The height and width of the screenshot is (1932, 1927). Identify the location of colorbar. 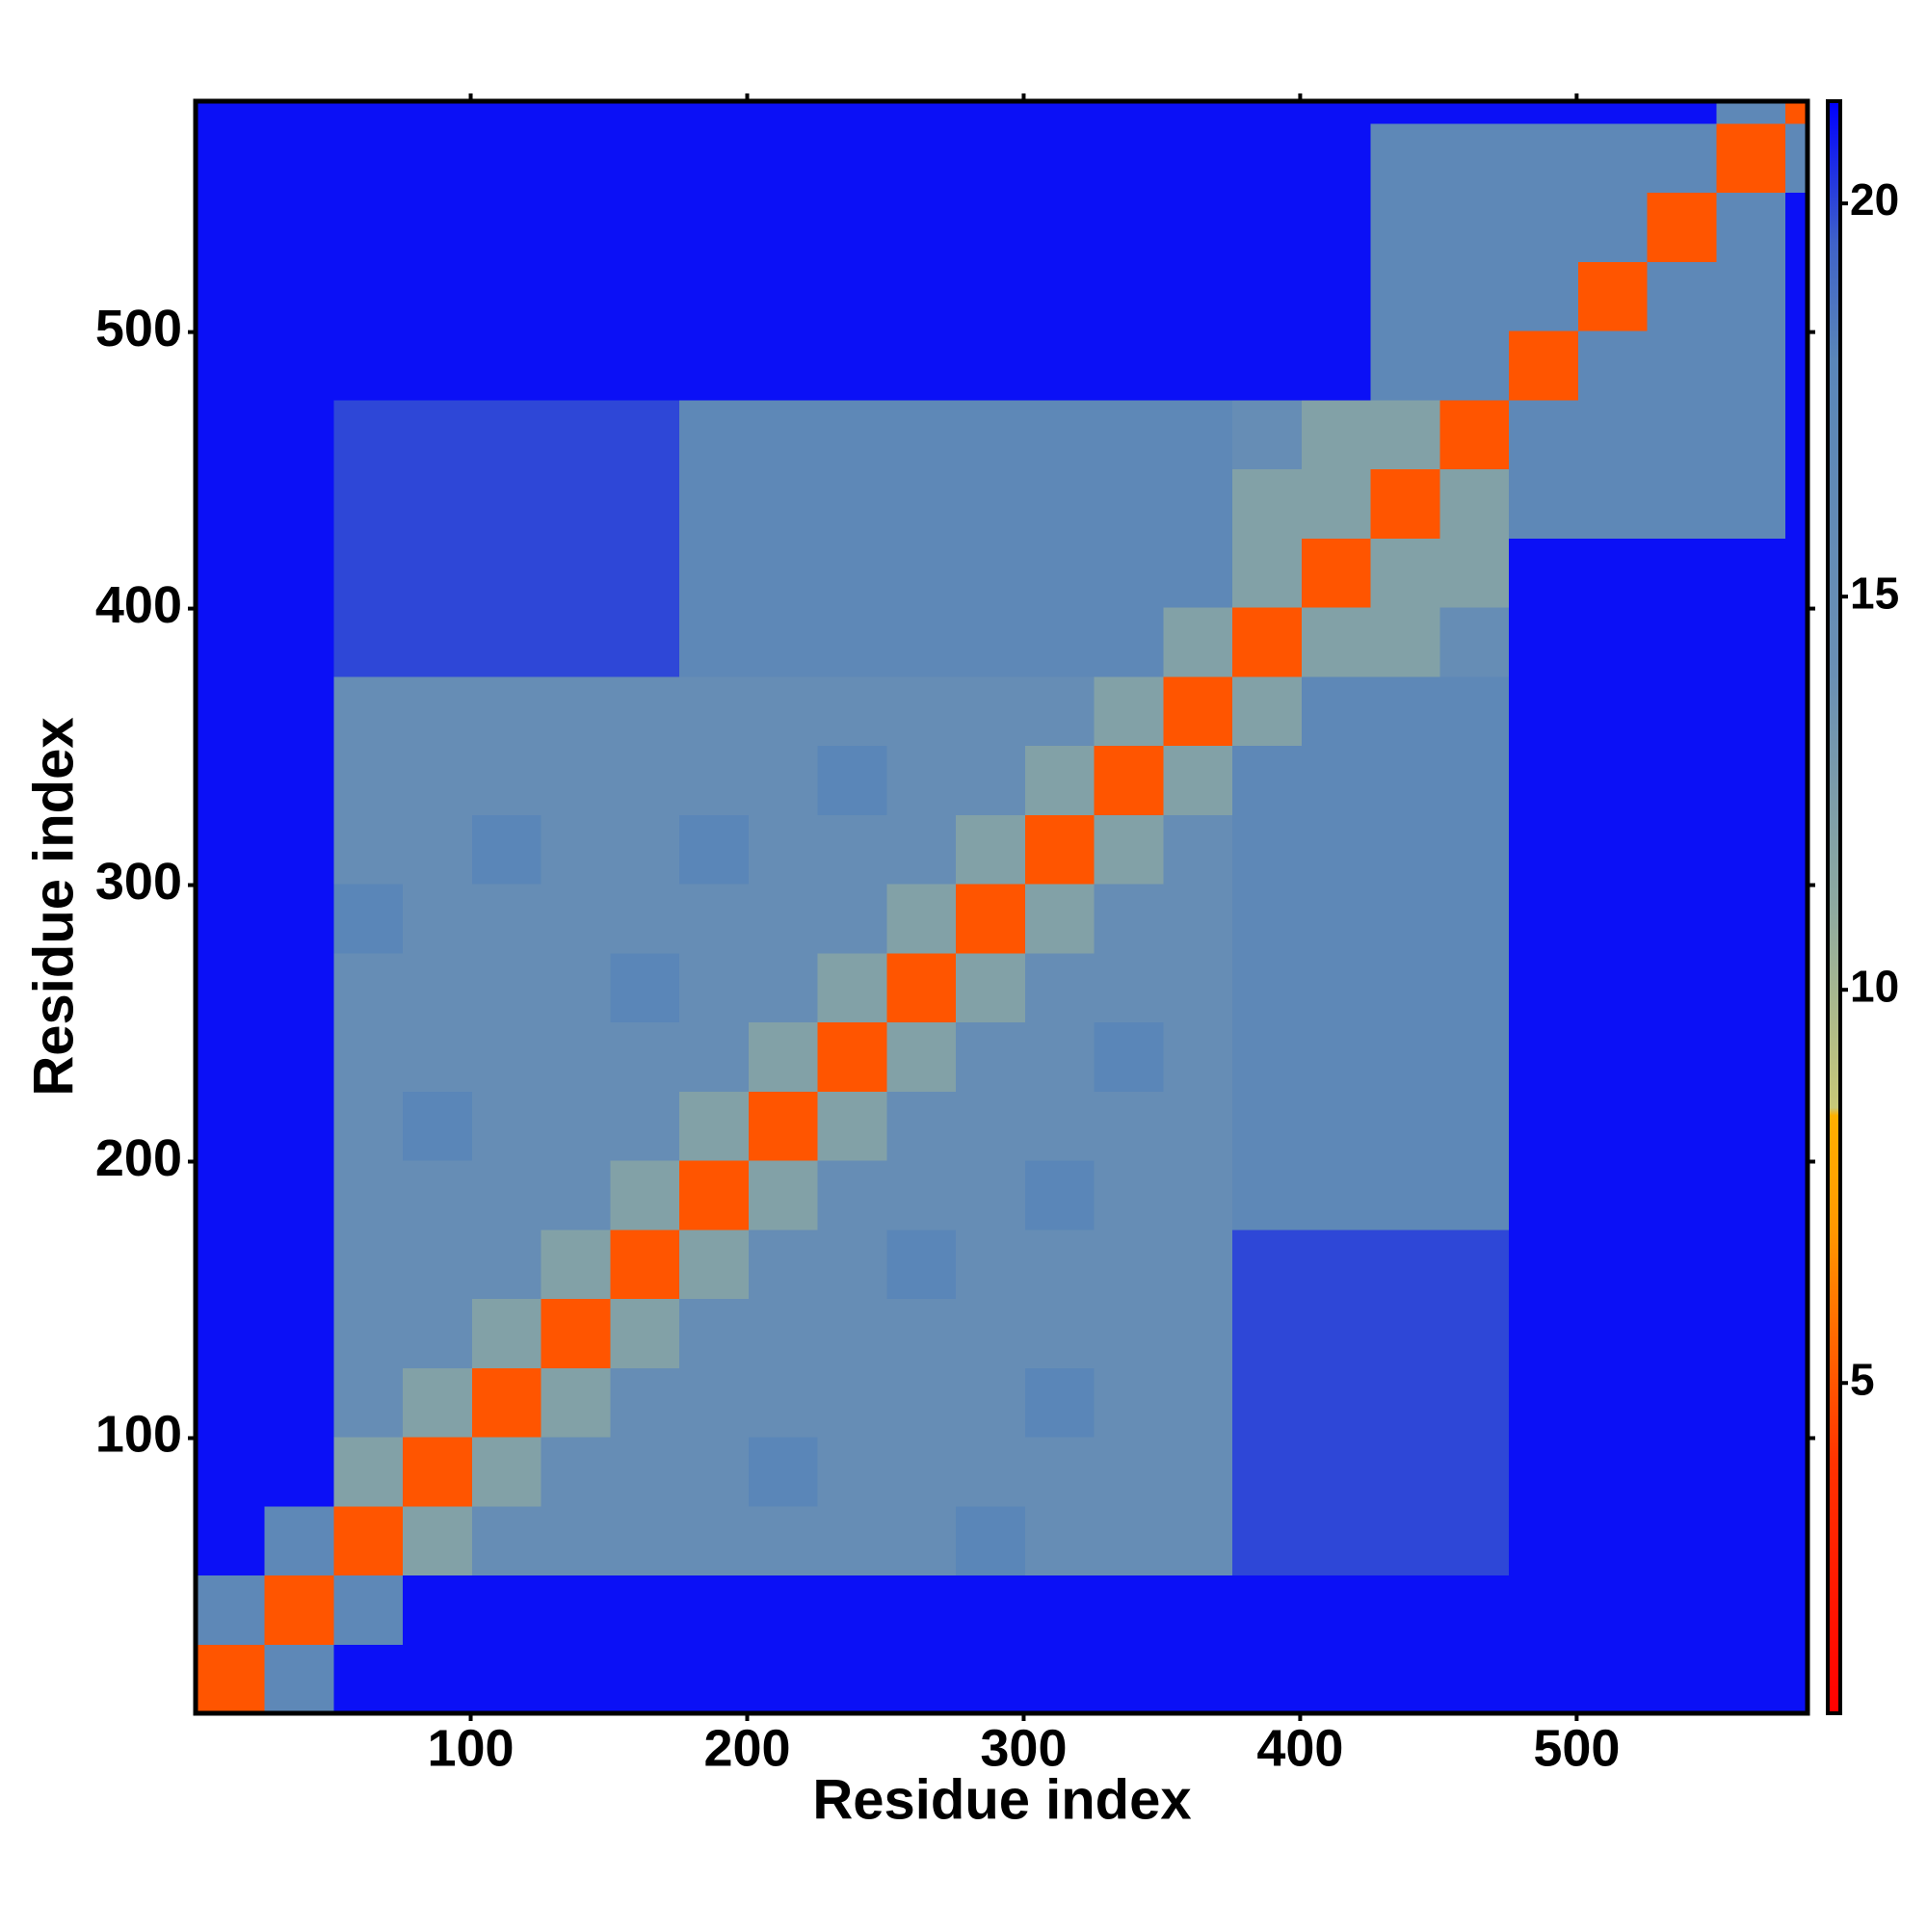
(1834, 907).